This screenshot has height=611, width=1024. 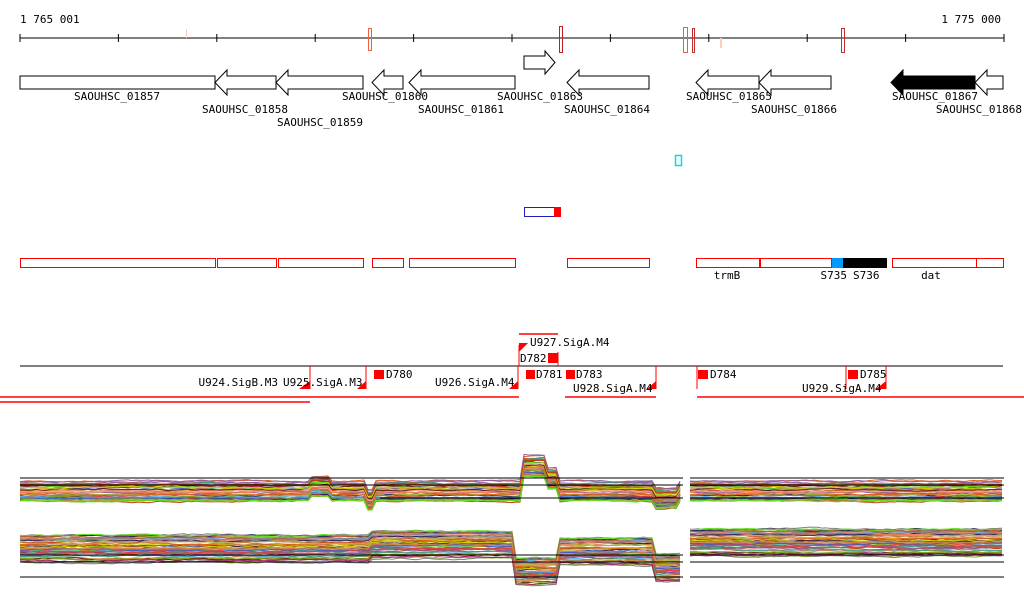 I want to click on gene-SAOUHSC_01864: SAOUHSC_01864, so click(x=607, y=92).